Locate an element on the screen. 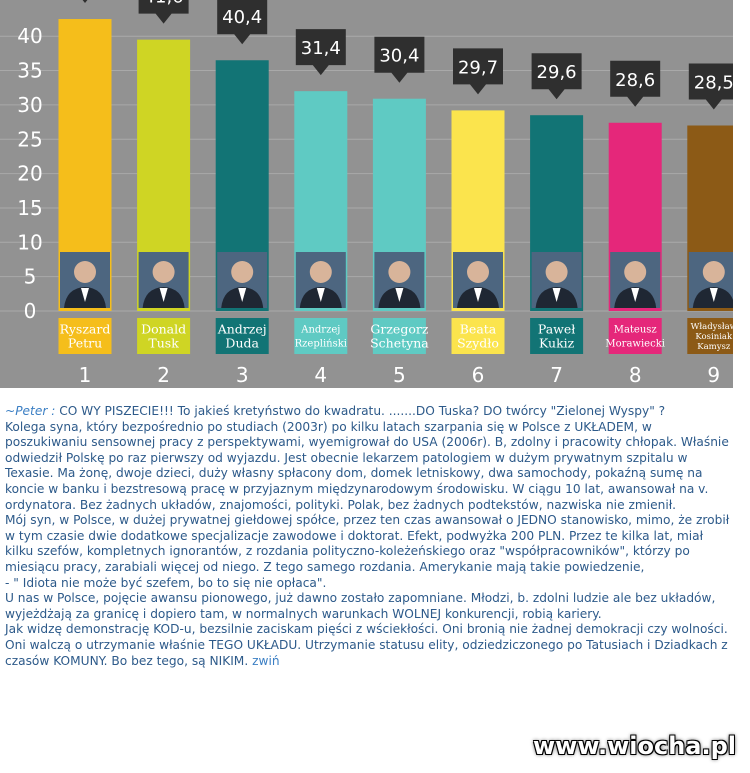 This screenshot has height=773, width=750. value-label: 40,4 is located at coordinates (242, 17).